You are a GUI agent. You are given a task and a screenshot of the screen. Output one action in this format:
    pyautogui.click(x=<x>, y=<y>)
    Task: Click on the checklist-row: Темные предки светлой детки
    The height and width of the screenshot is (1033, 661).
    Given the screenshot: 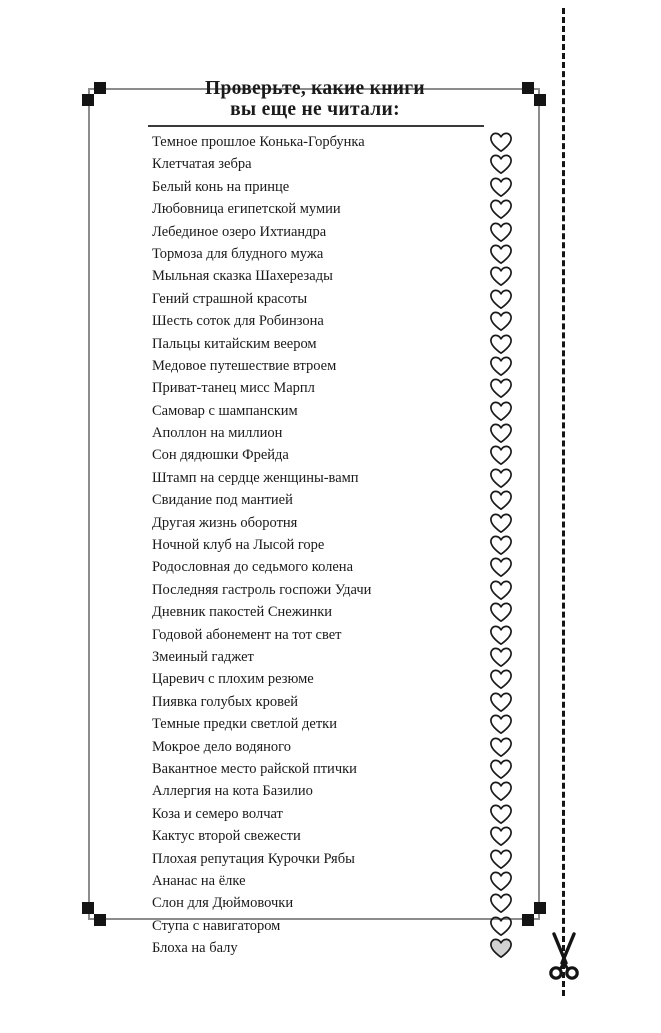 What is the action you would take?
    pyautogui.click(x=337, y=724)
    